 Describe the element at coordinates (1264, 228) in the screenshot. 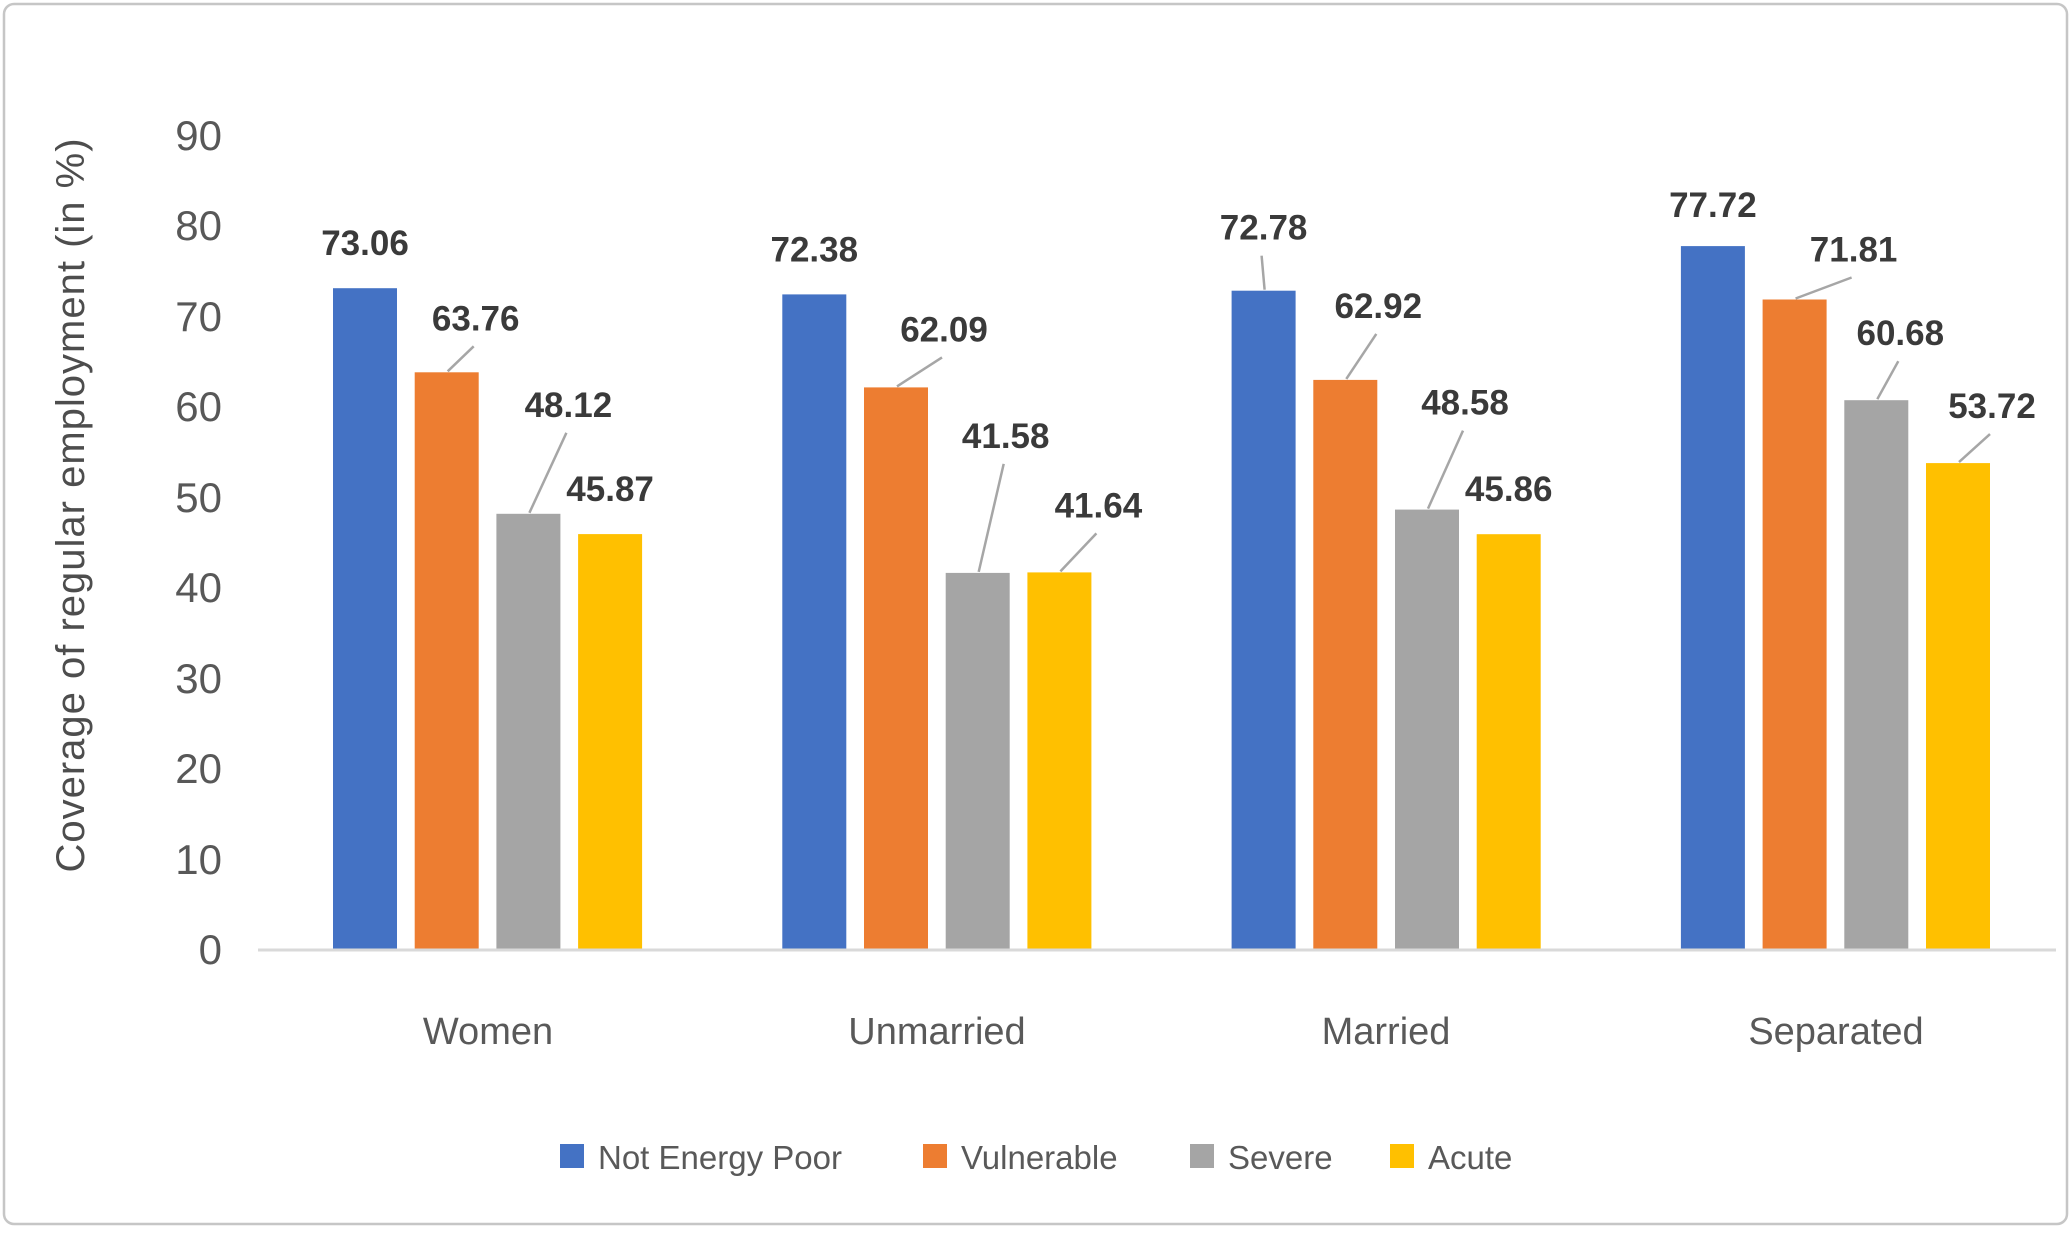

I see `value-label-married-not-energy-poor: 72.78` at that location.